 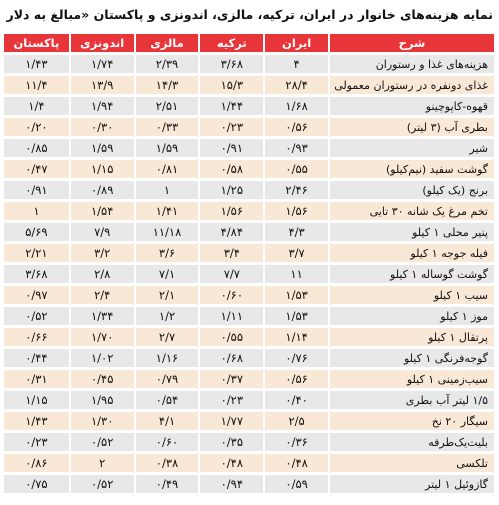 I want to click on item-label: هزینه‌های غذا و رستوران, so click(x=411, y=64).